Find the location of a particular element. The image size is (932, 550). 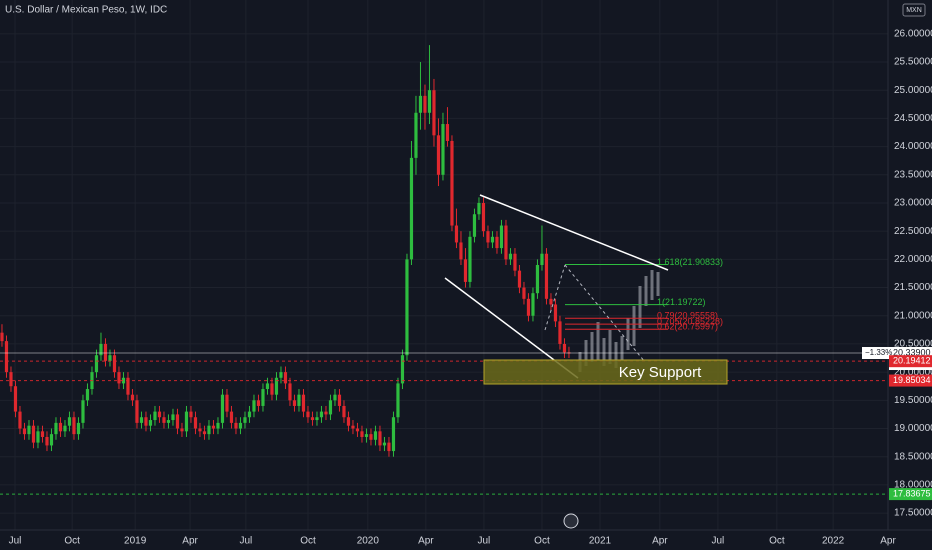

chart-title: U.S. Dollar / Mexican Peso, 1W, IDC is located at coordinates (86, 10).